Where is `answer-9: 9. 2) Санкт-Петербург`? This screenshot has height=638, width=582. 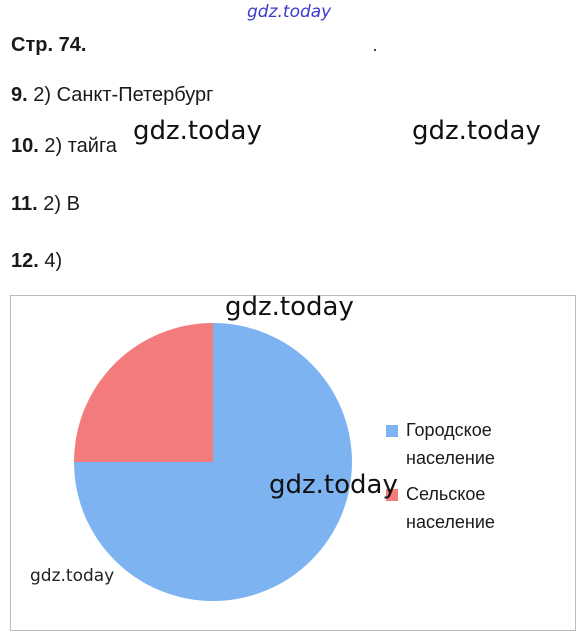 answer-9: 9. 2) Санкт-Петербург is located at coordinates (112, 95).